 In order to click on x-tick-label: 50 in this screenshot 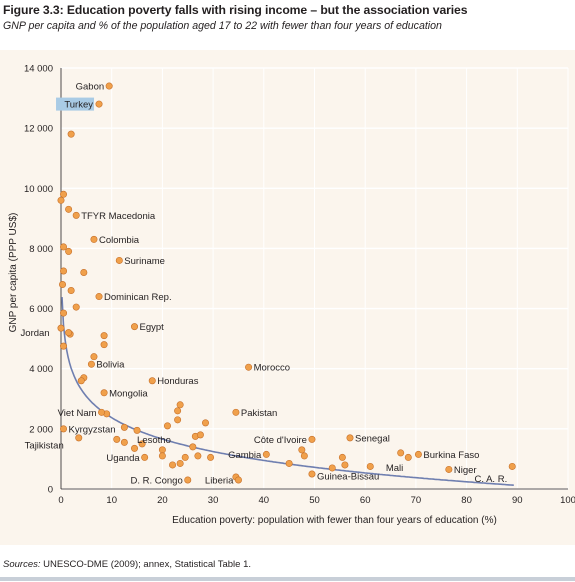, I will do `click(314, 500)`.